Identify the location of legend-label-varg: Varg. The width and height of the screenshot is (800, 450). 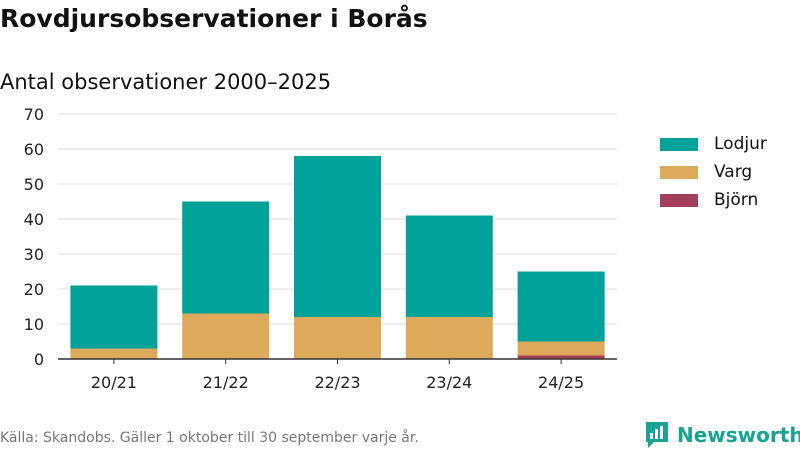
(733, 172).